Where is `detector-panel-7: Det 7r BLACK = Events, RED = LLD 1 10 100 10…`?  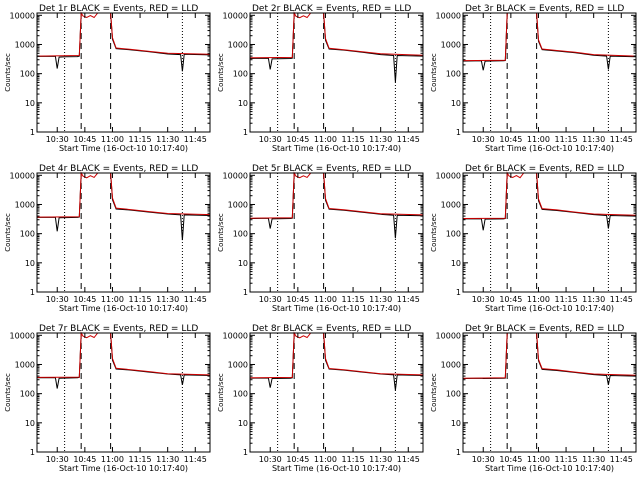
detector-panel-7: Det 7r BLACK = Events, RED = LLD 1 10 100 10… is located at coordinates (107, 398).